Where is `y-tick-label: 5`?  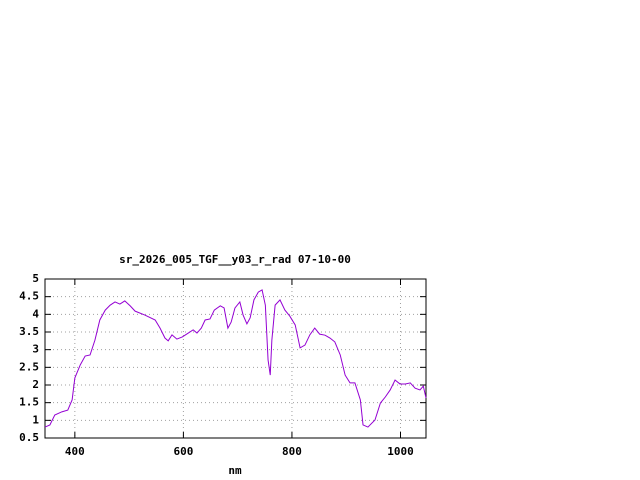 y-tick-label: 5 is located at coordinates (35, 278).